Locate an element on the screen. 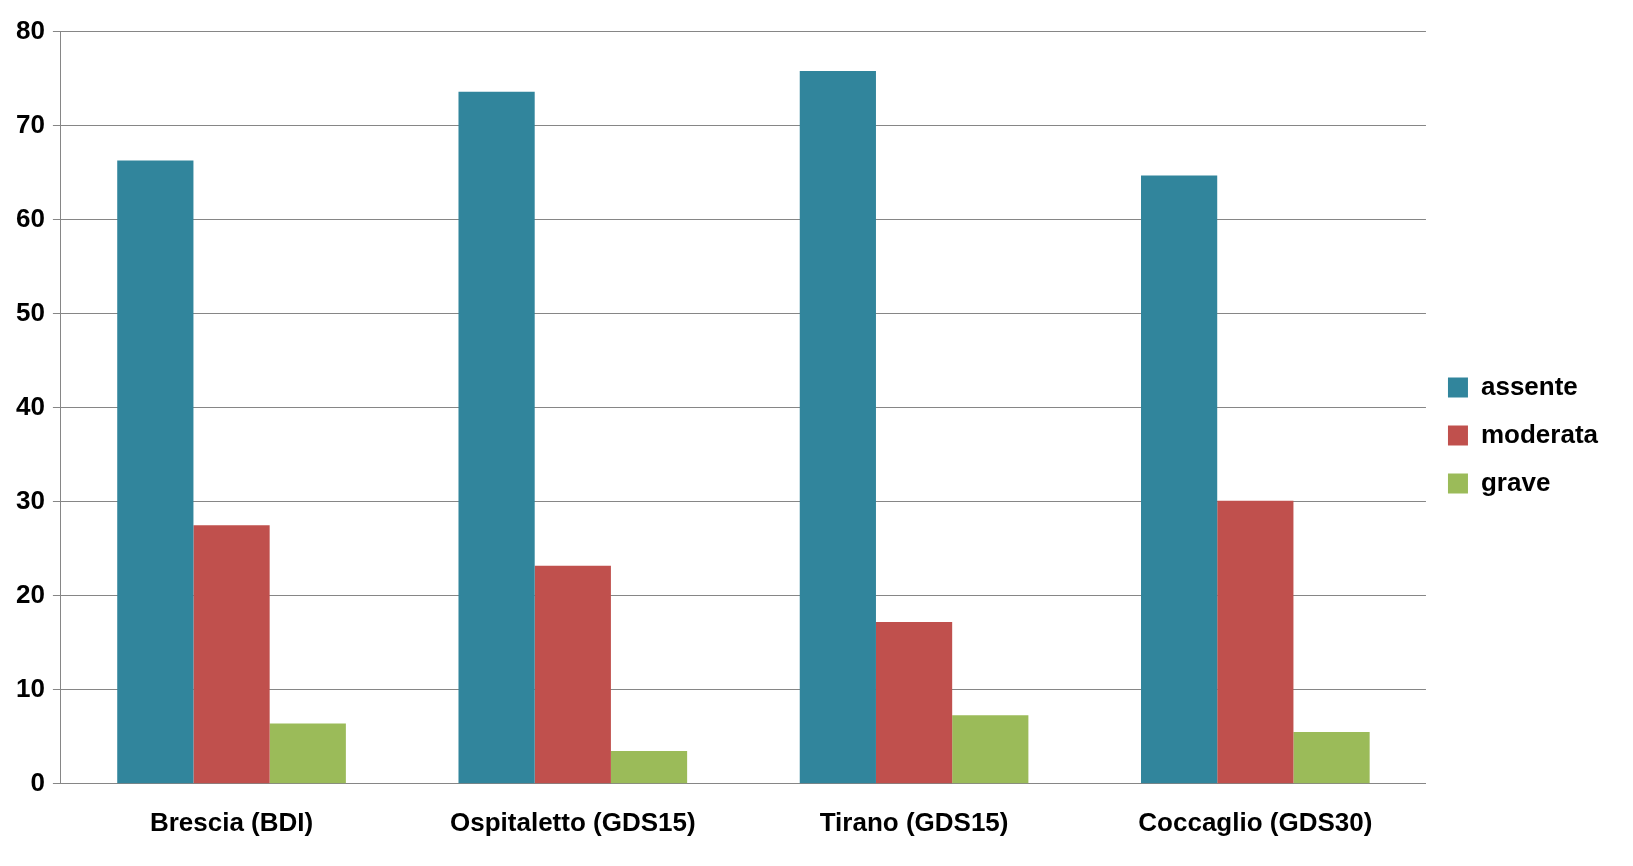 The height and width of the screenshot is (866, 1633). y-tick-label: 70 is located at coordinates (30, 123).